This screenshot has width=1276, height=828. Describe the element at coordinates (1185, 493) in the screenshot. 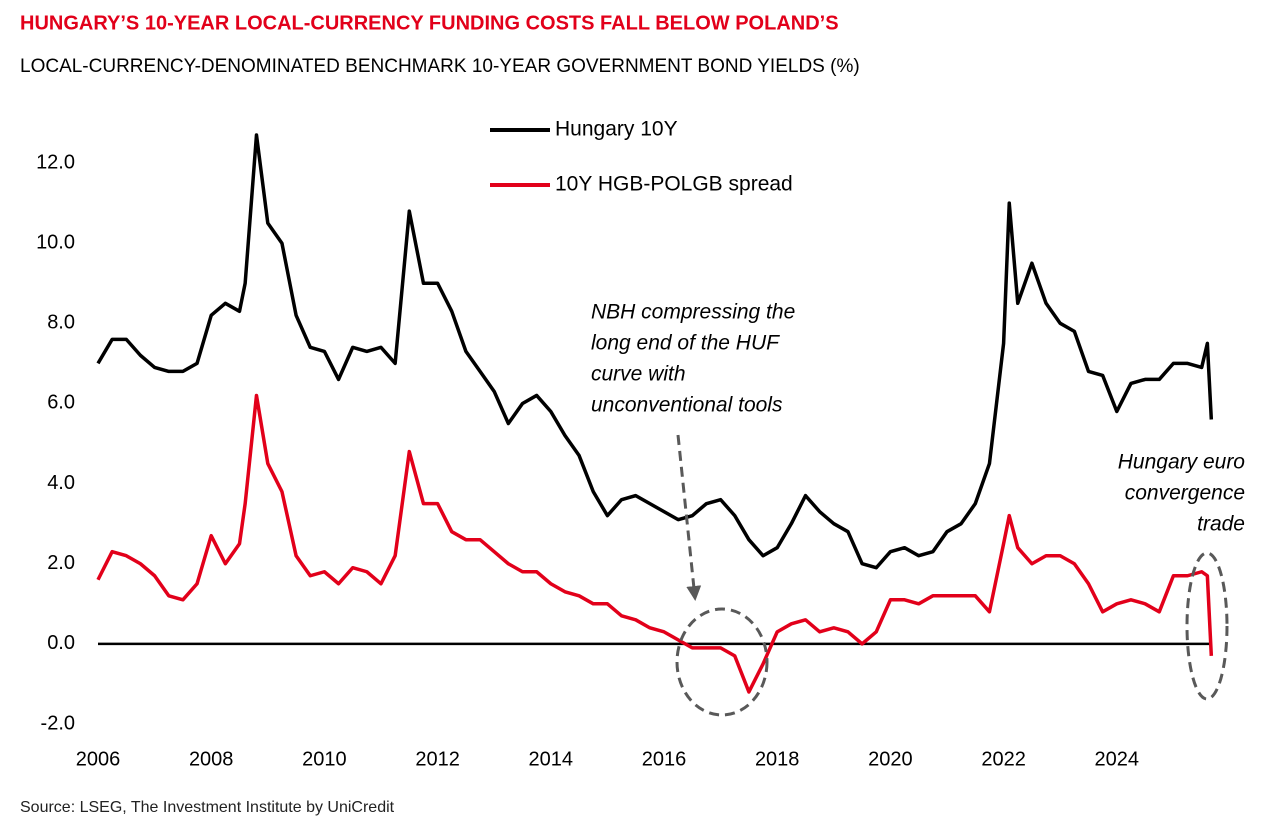

I see `annotation-text: convergence` at that location.